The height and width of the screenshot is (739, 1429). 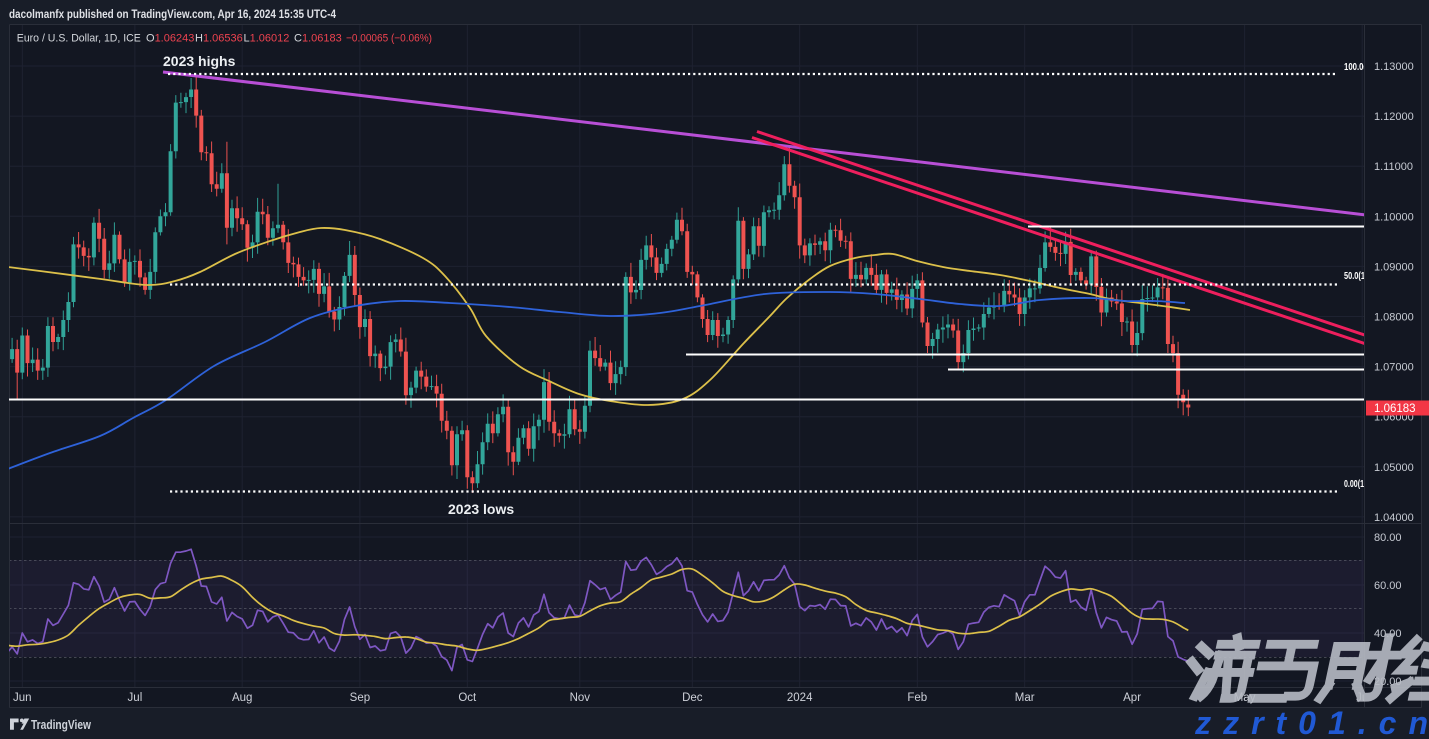 What do you see at coordinates (360, 698) in the screenshot?
I see `svg-text: Sep` at bounding box center [360, 698].